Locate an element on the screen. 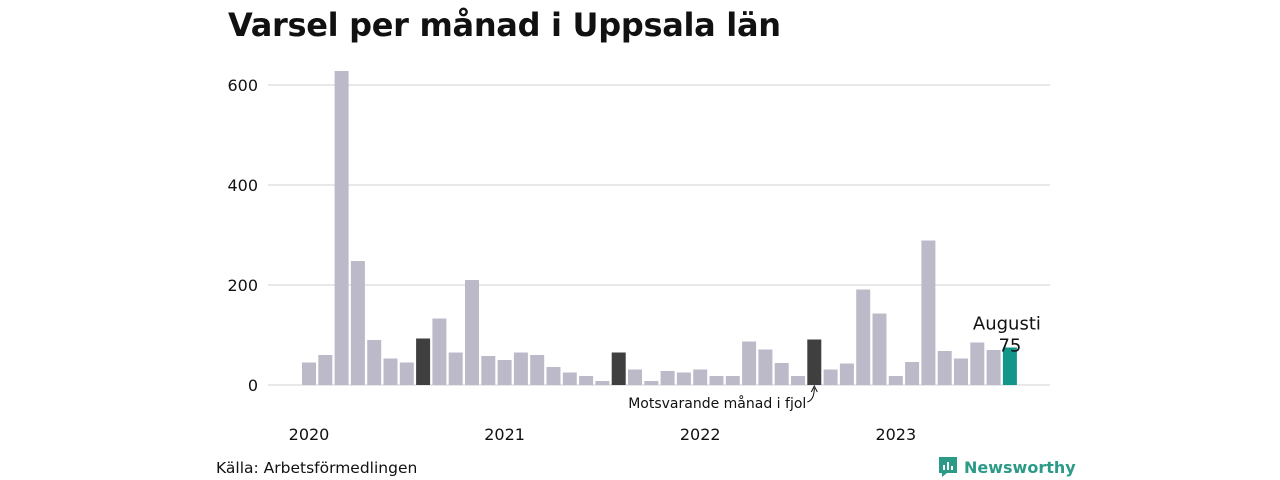  chart-title: Varsel per månad i Uppsala län is located at coordinates (504, 25).